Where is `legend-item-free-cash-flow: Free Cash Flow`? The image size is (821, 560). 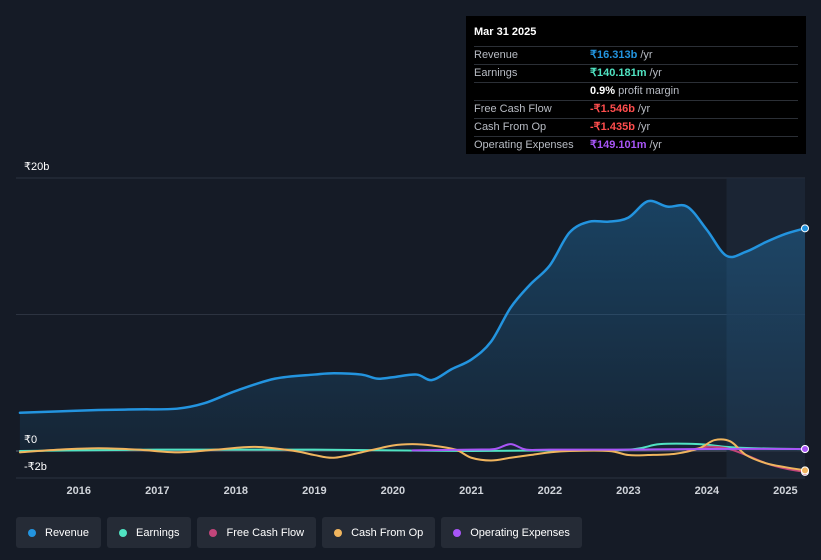 legend-item-free-cash-flow: Free Cash Flow is located at coordinates (257, 532).